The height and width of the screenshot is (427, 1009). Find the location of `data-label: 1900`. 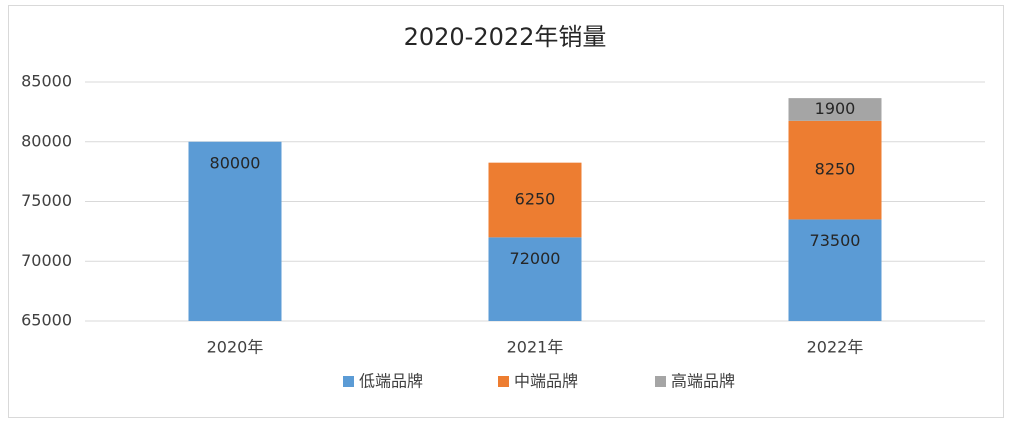

data-label: 1900 is located at coordinates (835, 108).